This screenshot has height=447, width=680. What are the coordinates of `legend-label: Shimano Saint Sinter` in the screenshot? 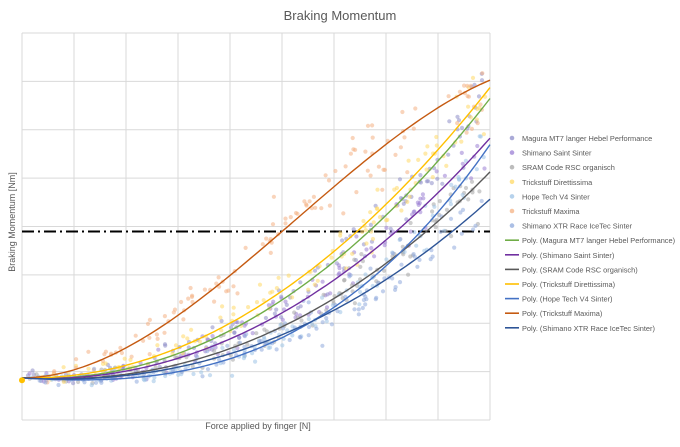 It's located at (557, 153).